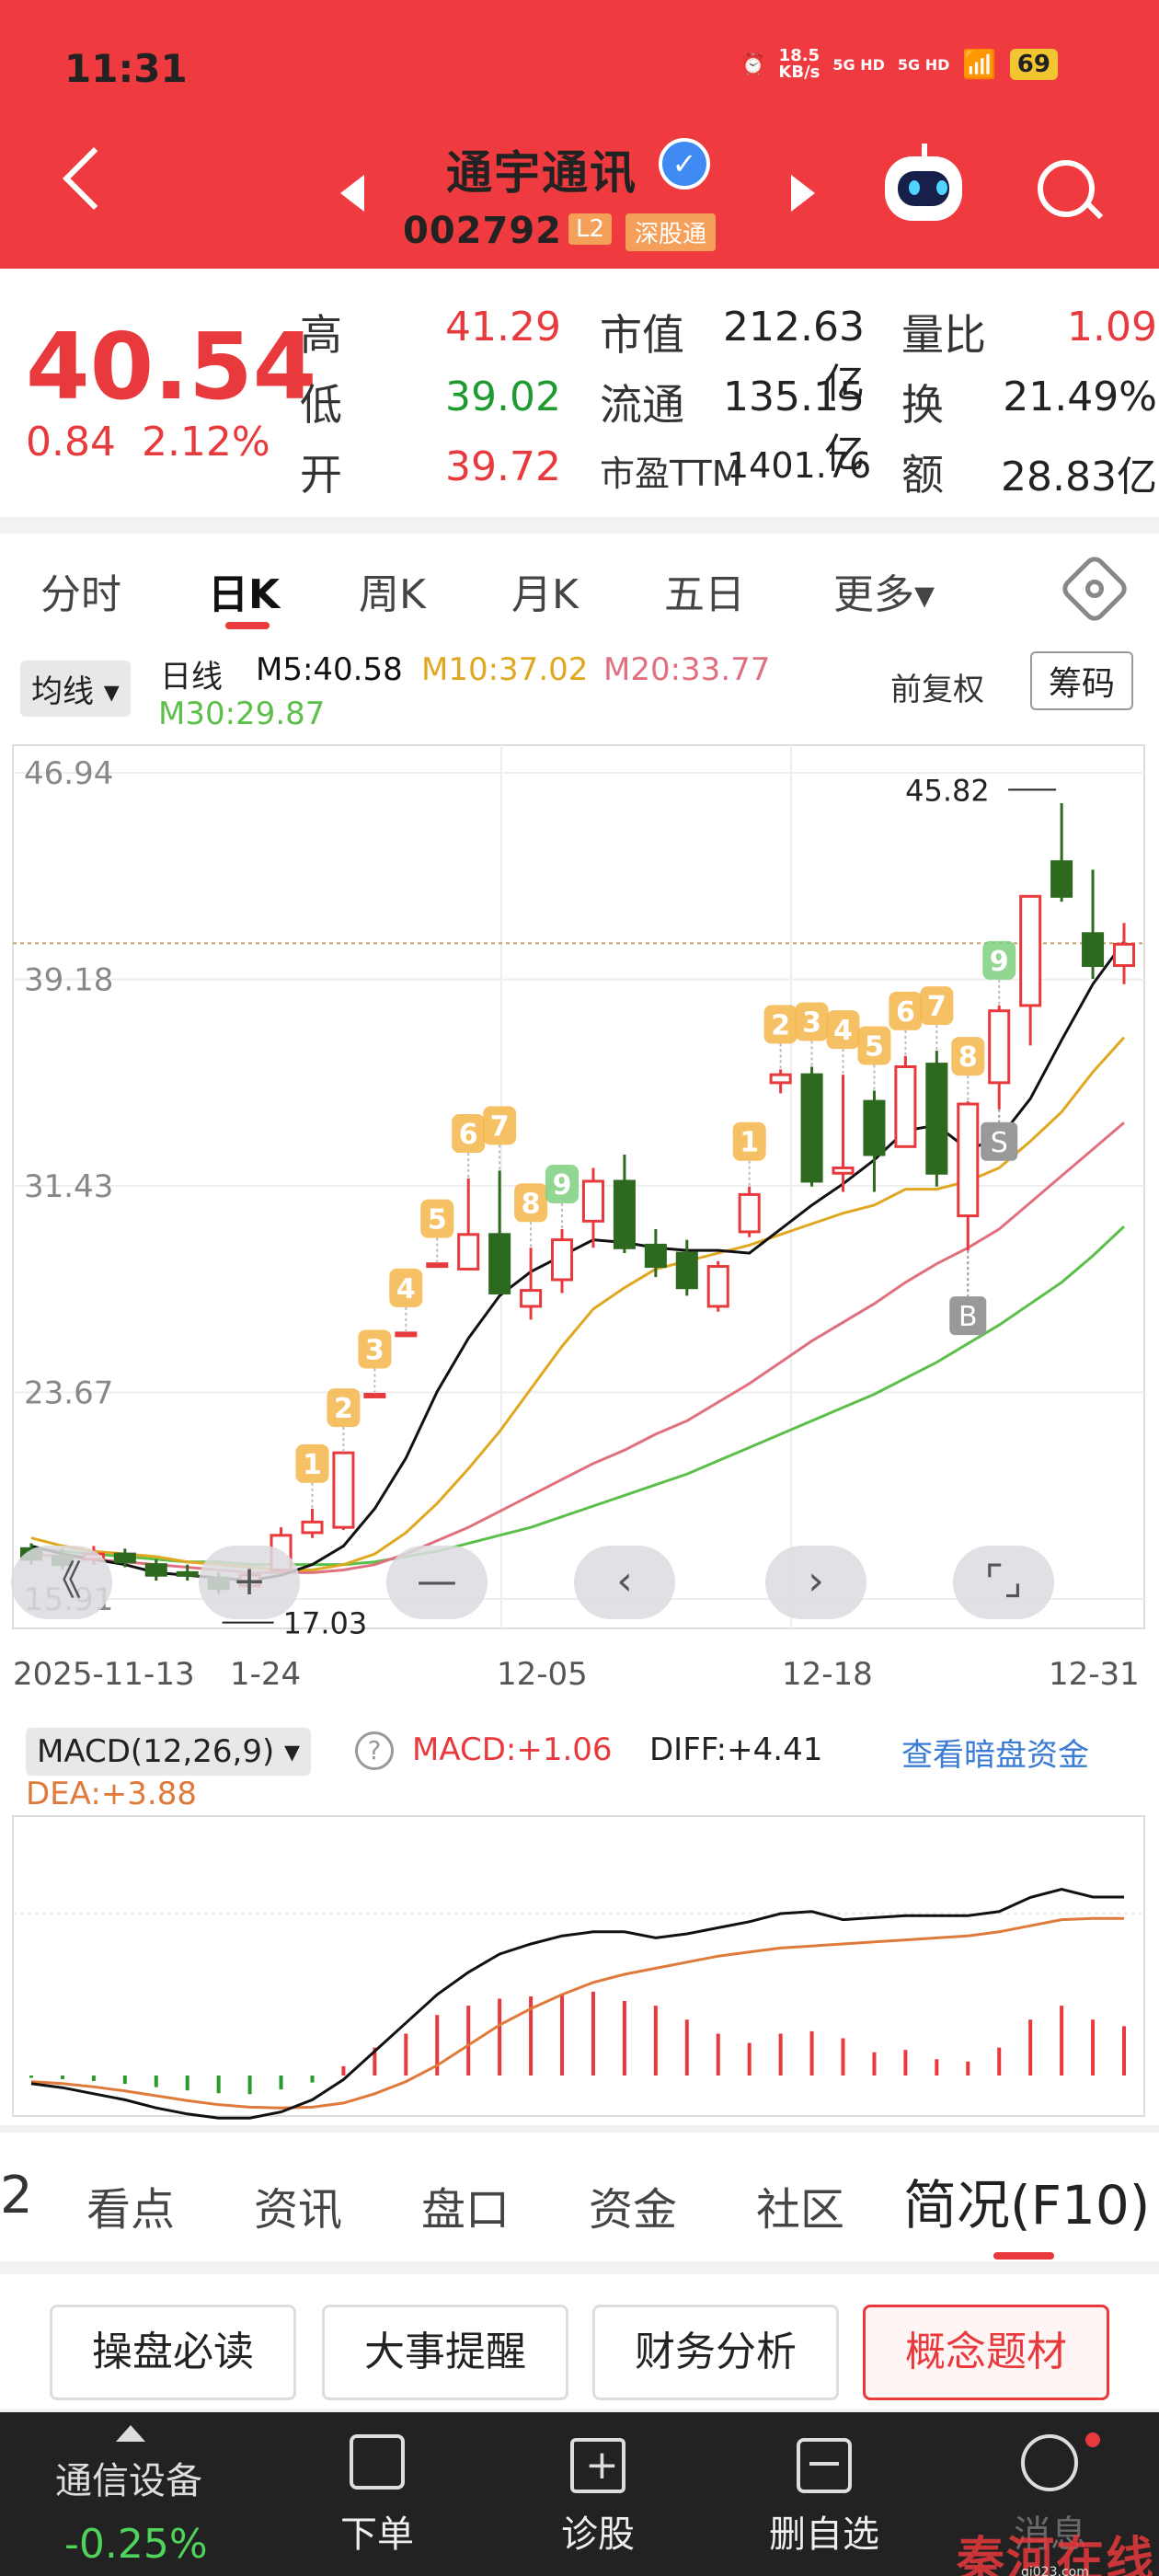 This screenshot has width=1159, height=2576. What do you see at coordinates (80, 594) in the screenshot?
I see `tab-intraday: 分时` at bounding box center [80, 594].